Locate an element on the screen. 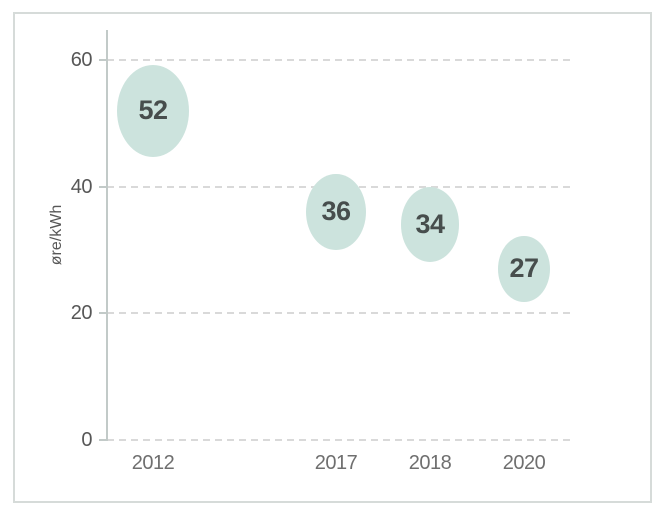 The image size is (665, 515). y-tick-label: 40 is located at coordinates (81, 186).